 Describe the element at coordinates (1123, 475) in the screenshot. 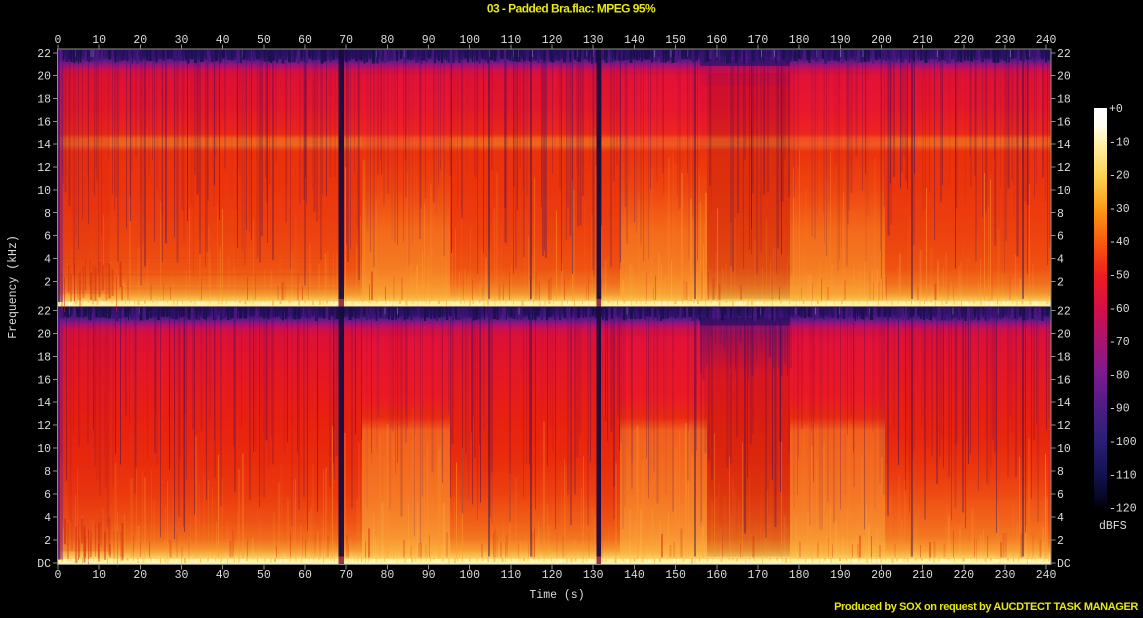

I see `svg-text: -110` at that location.